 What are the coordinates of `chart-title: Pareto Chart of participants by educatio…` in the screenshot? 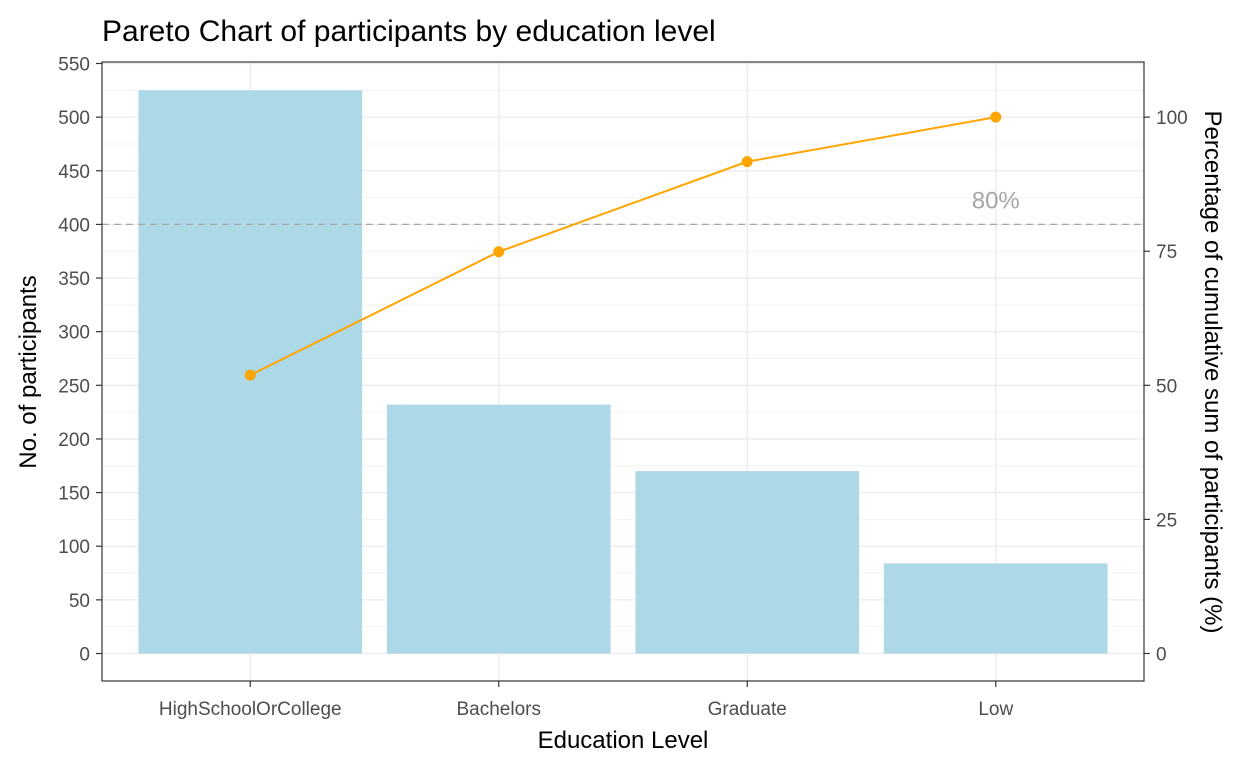 It's located at (409, 31).